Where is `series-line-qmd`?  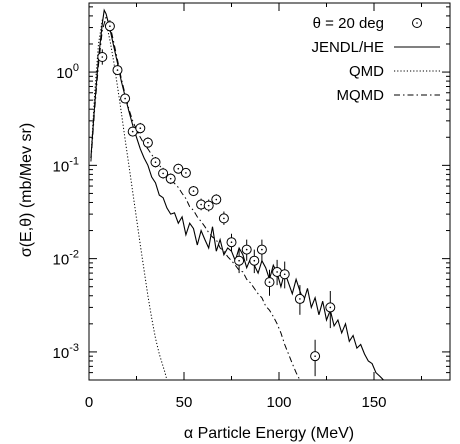
series-line-qmd is located at coordinates (129, 199).